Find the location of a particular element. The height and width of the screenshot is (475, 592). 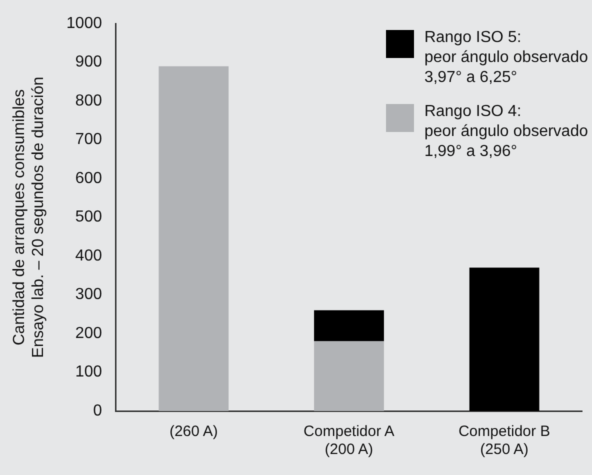

y-axis-title: Cantidad de arranques consumibles Ensayo lab. – 20 segundos de duración is located at coordinates (29, 217).